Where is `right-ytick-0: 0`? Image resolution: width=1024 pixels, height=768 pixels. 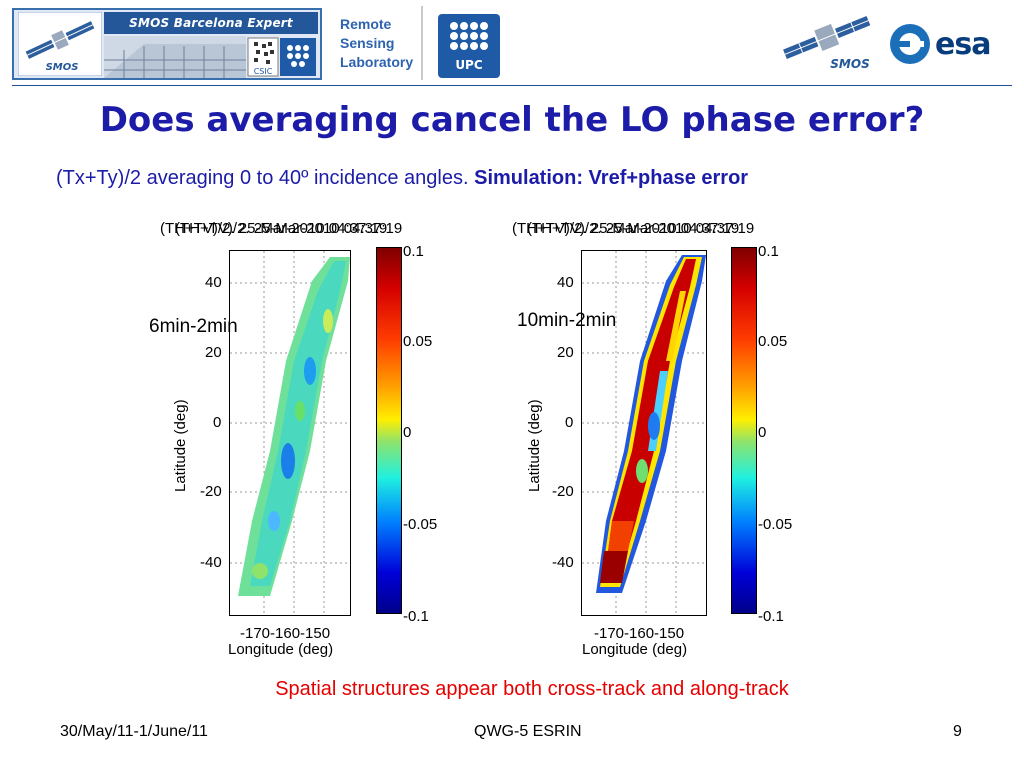
right-ytick-0: 0 is located at coordinates (569, 422).